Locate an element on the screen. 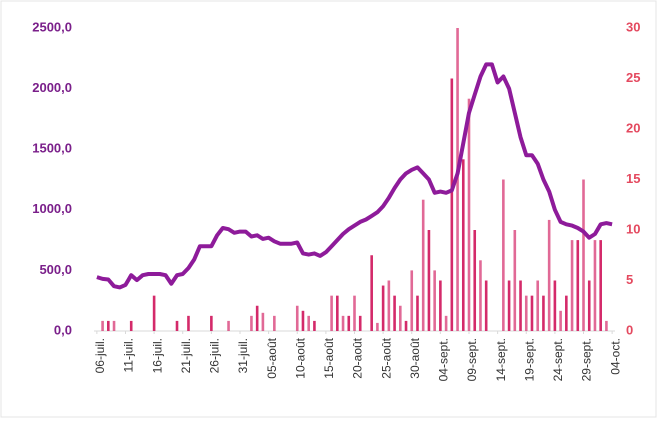 The width and height of the screenshot is (657, 428). y2-tick-label: 30 is located at coordinates (633, 26).